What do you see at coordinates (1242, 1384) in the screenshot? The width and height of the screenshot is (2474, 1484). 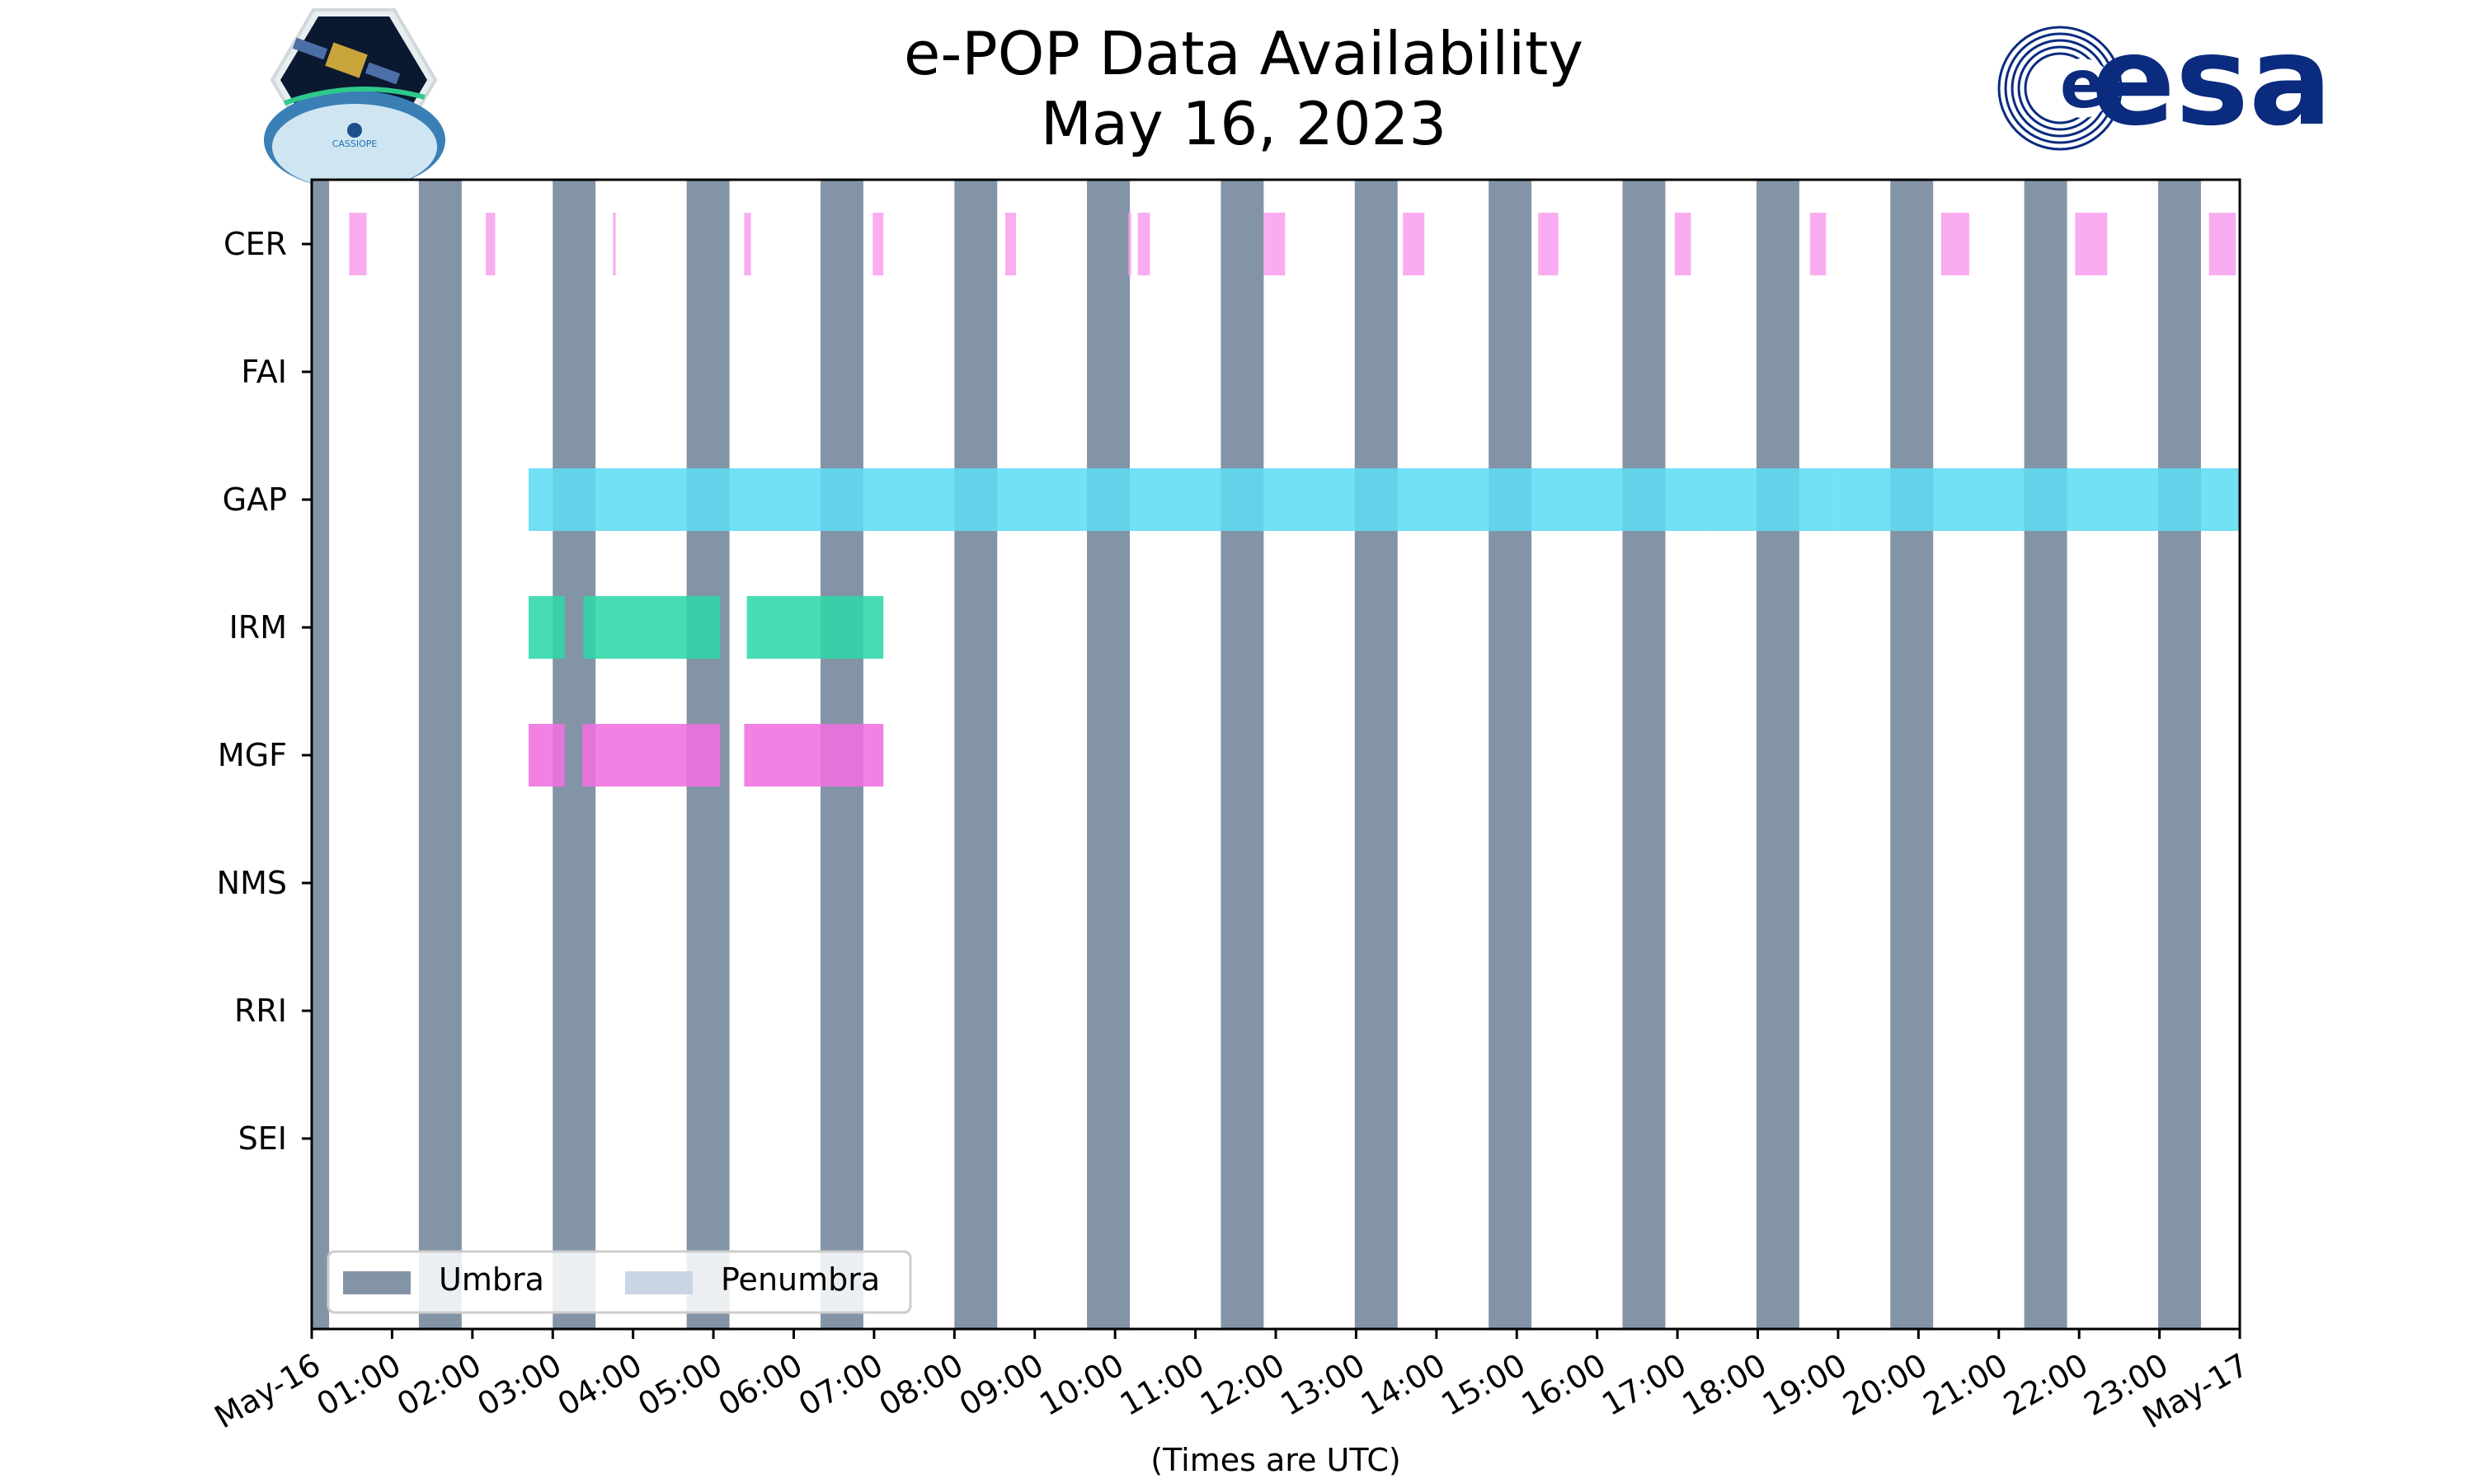 I see `x-tick-label: 12:00` at bounding box center [1242, 1384].